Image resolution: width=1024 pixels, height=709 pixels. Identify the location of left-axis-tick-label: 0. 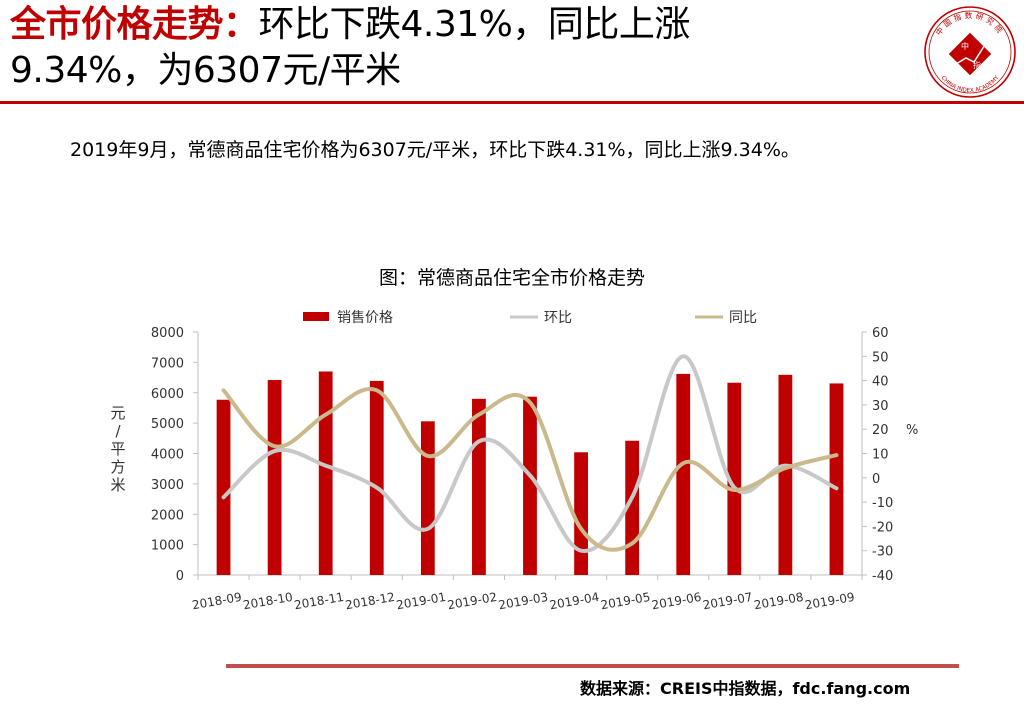
(180, 576).